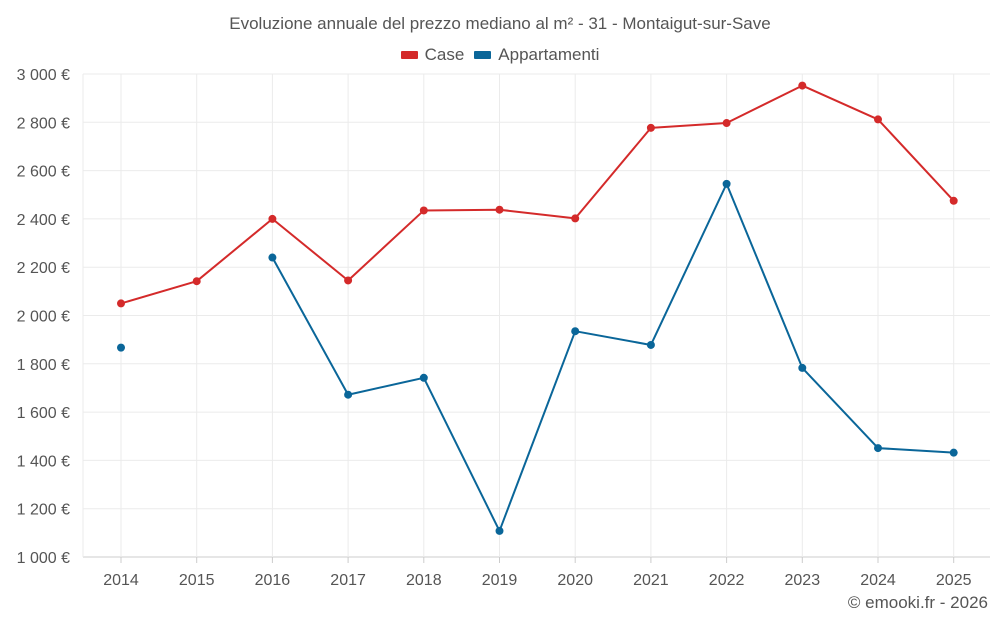 This screenshot has width=1000, height=625. I want to click on x-tick-label: 2023, so click(803, 580).